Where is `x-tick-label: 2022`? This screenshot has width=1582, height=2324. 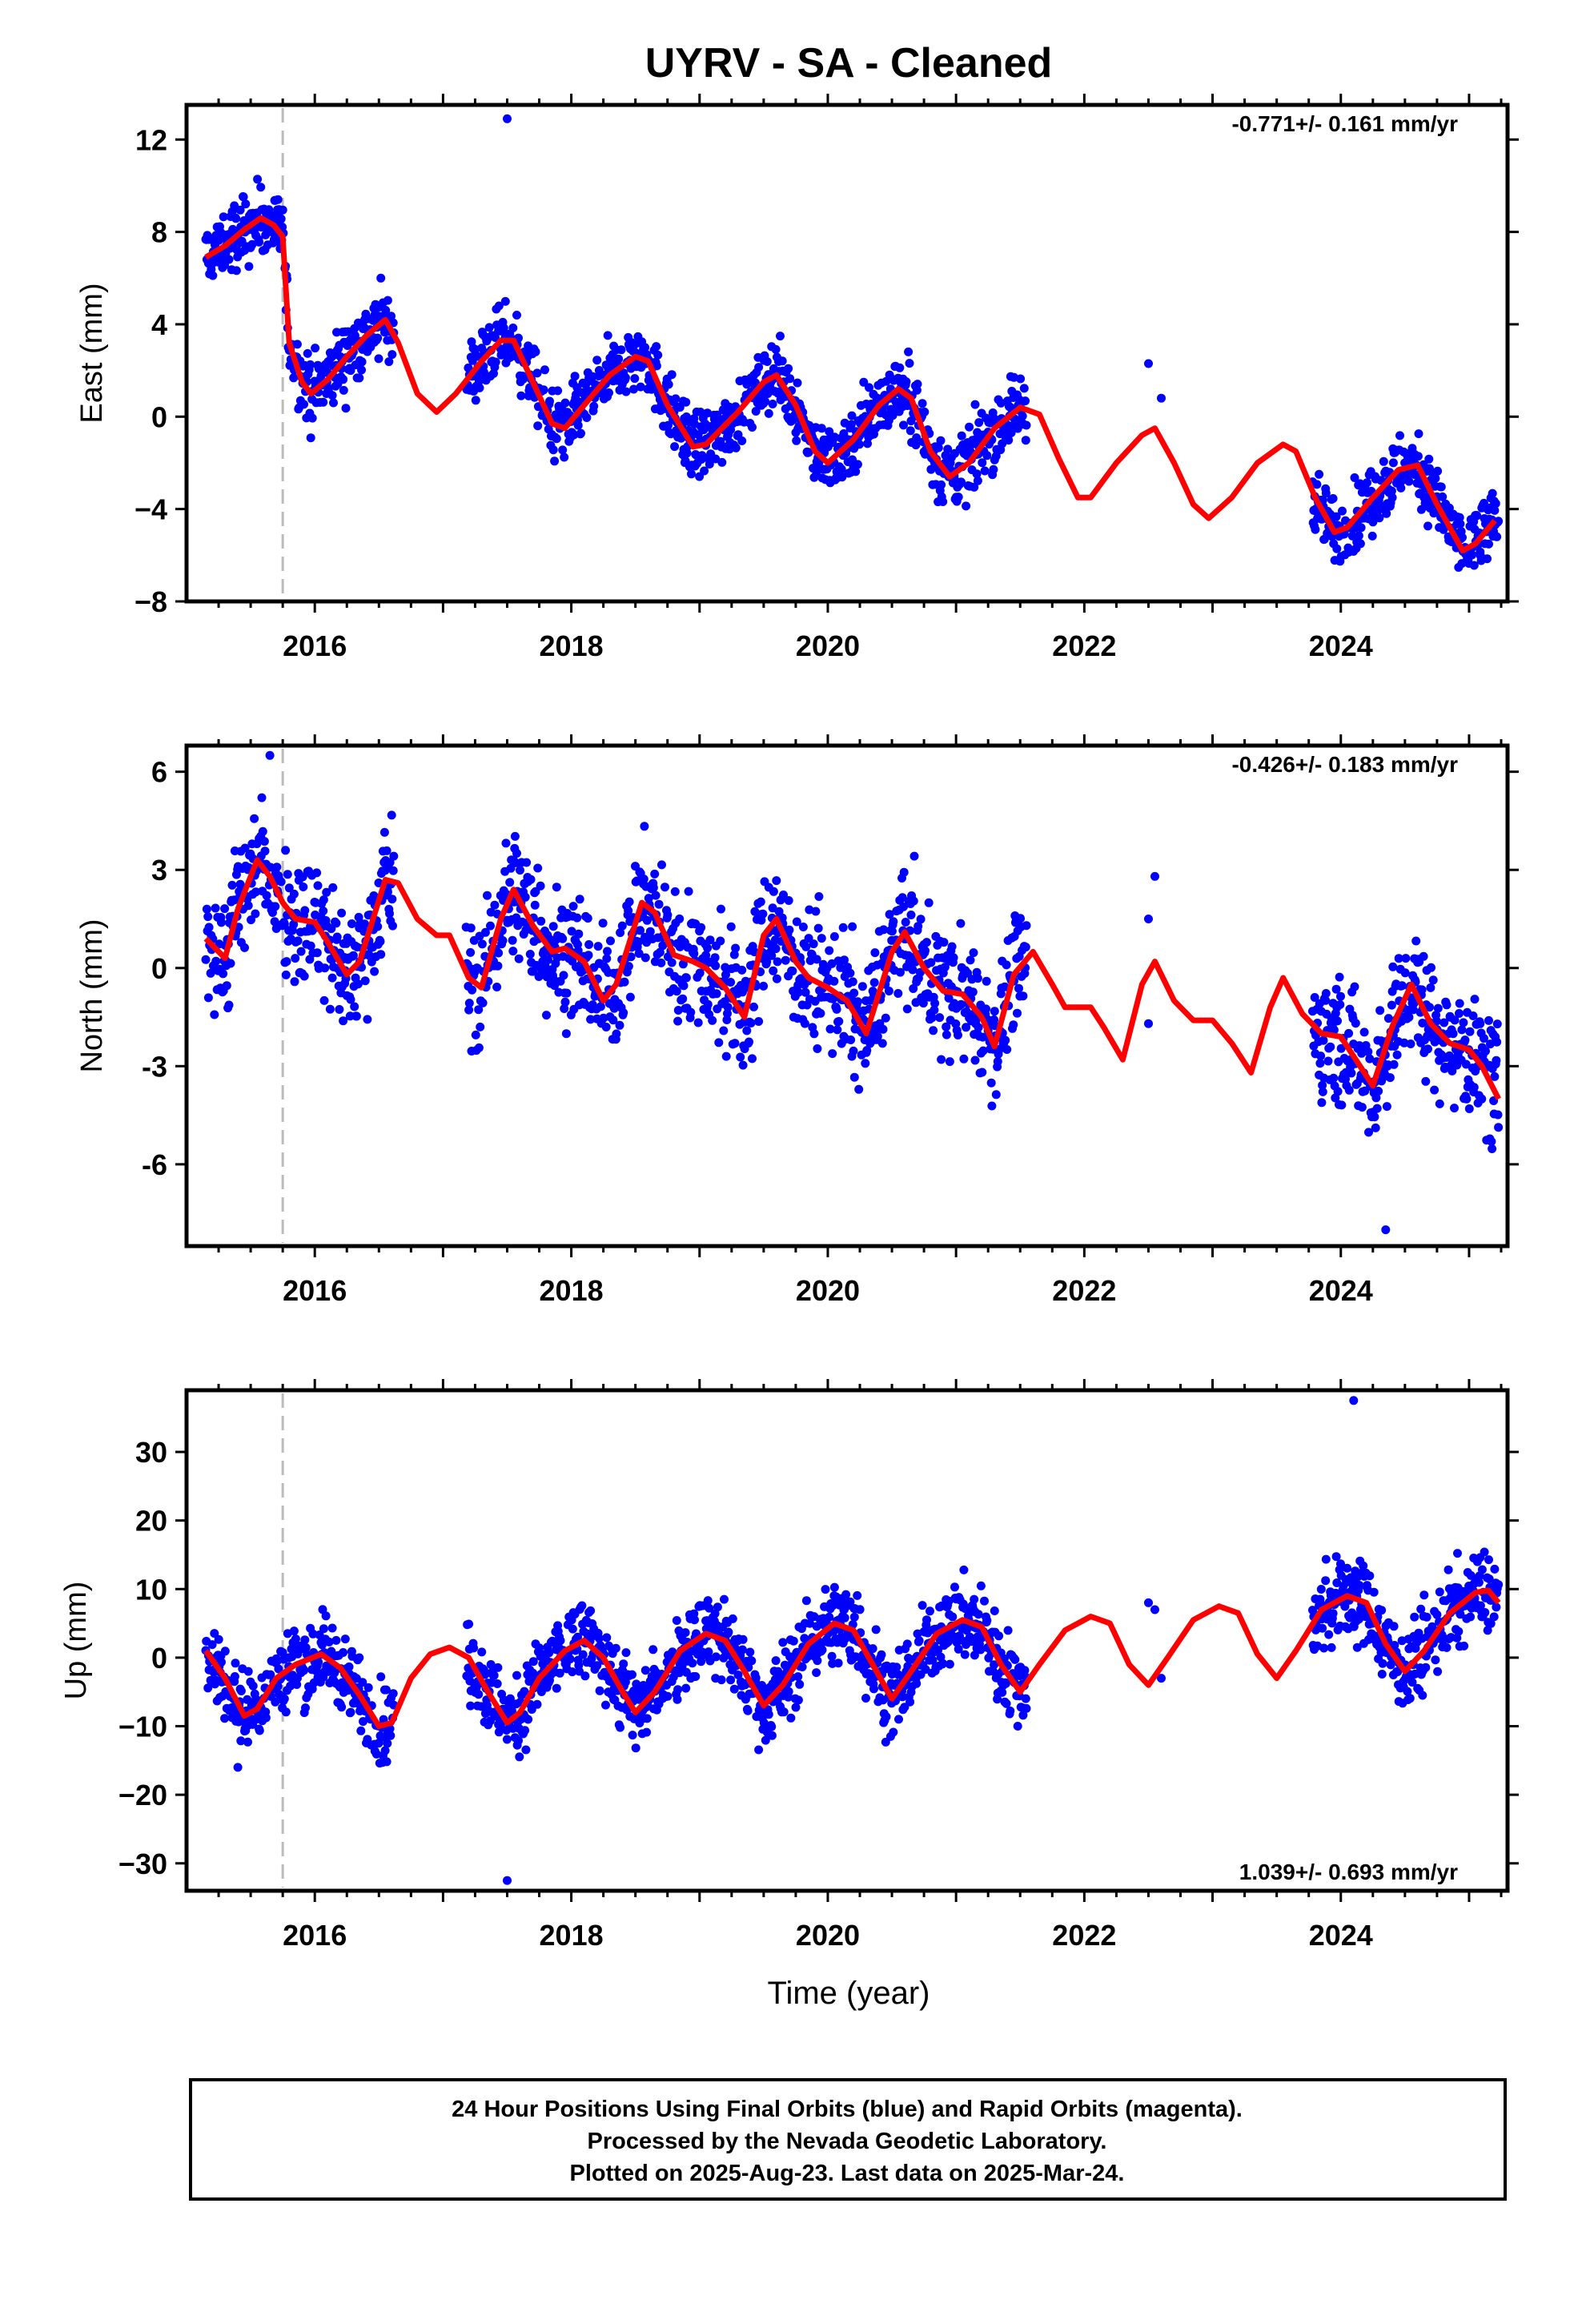 x-tick-label: 2022 is located at coordinates (1084, 1936).